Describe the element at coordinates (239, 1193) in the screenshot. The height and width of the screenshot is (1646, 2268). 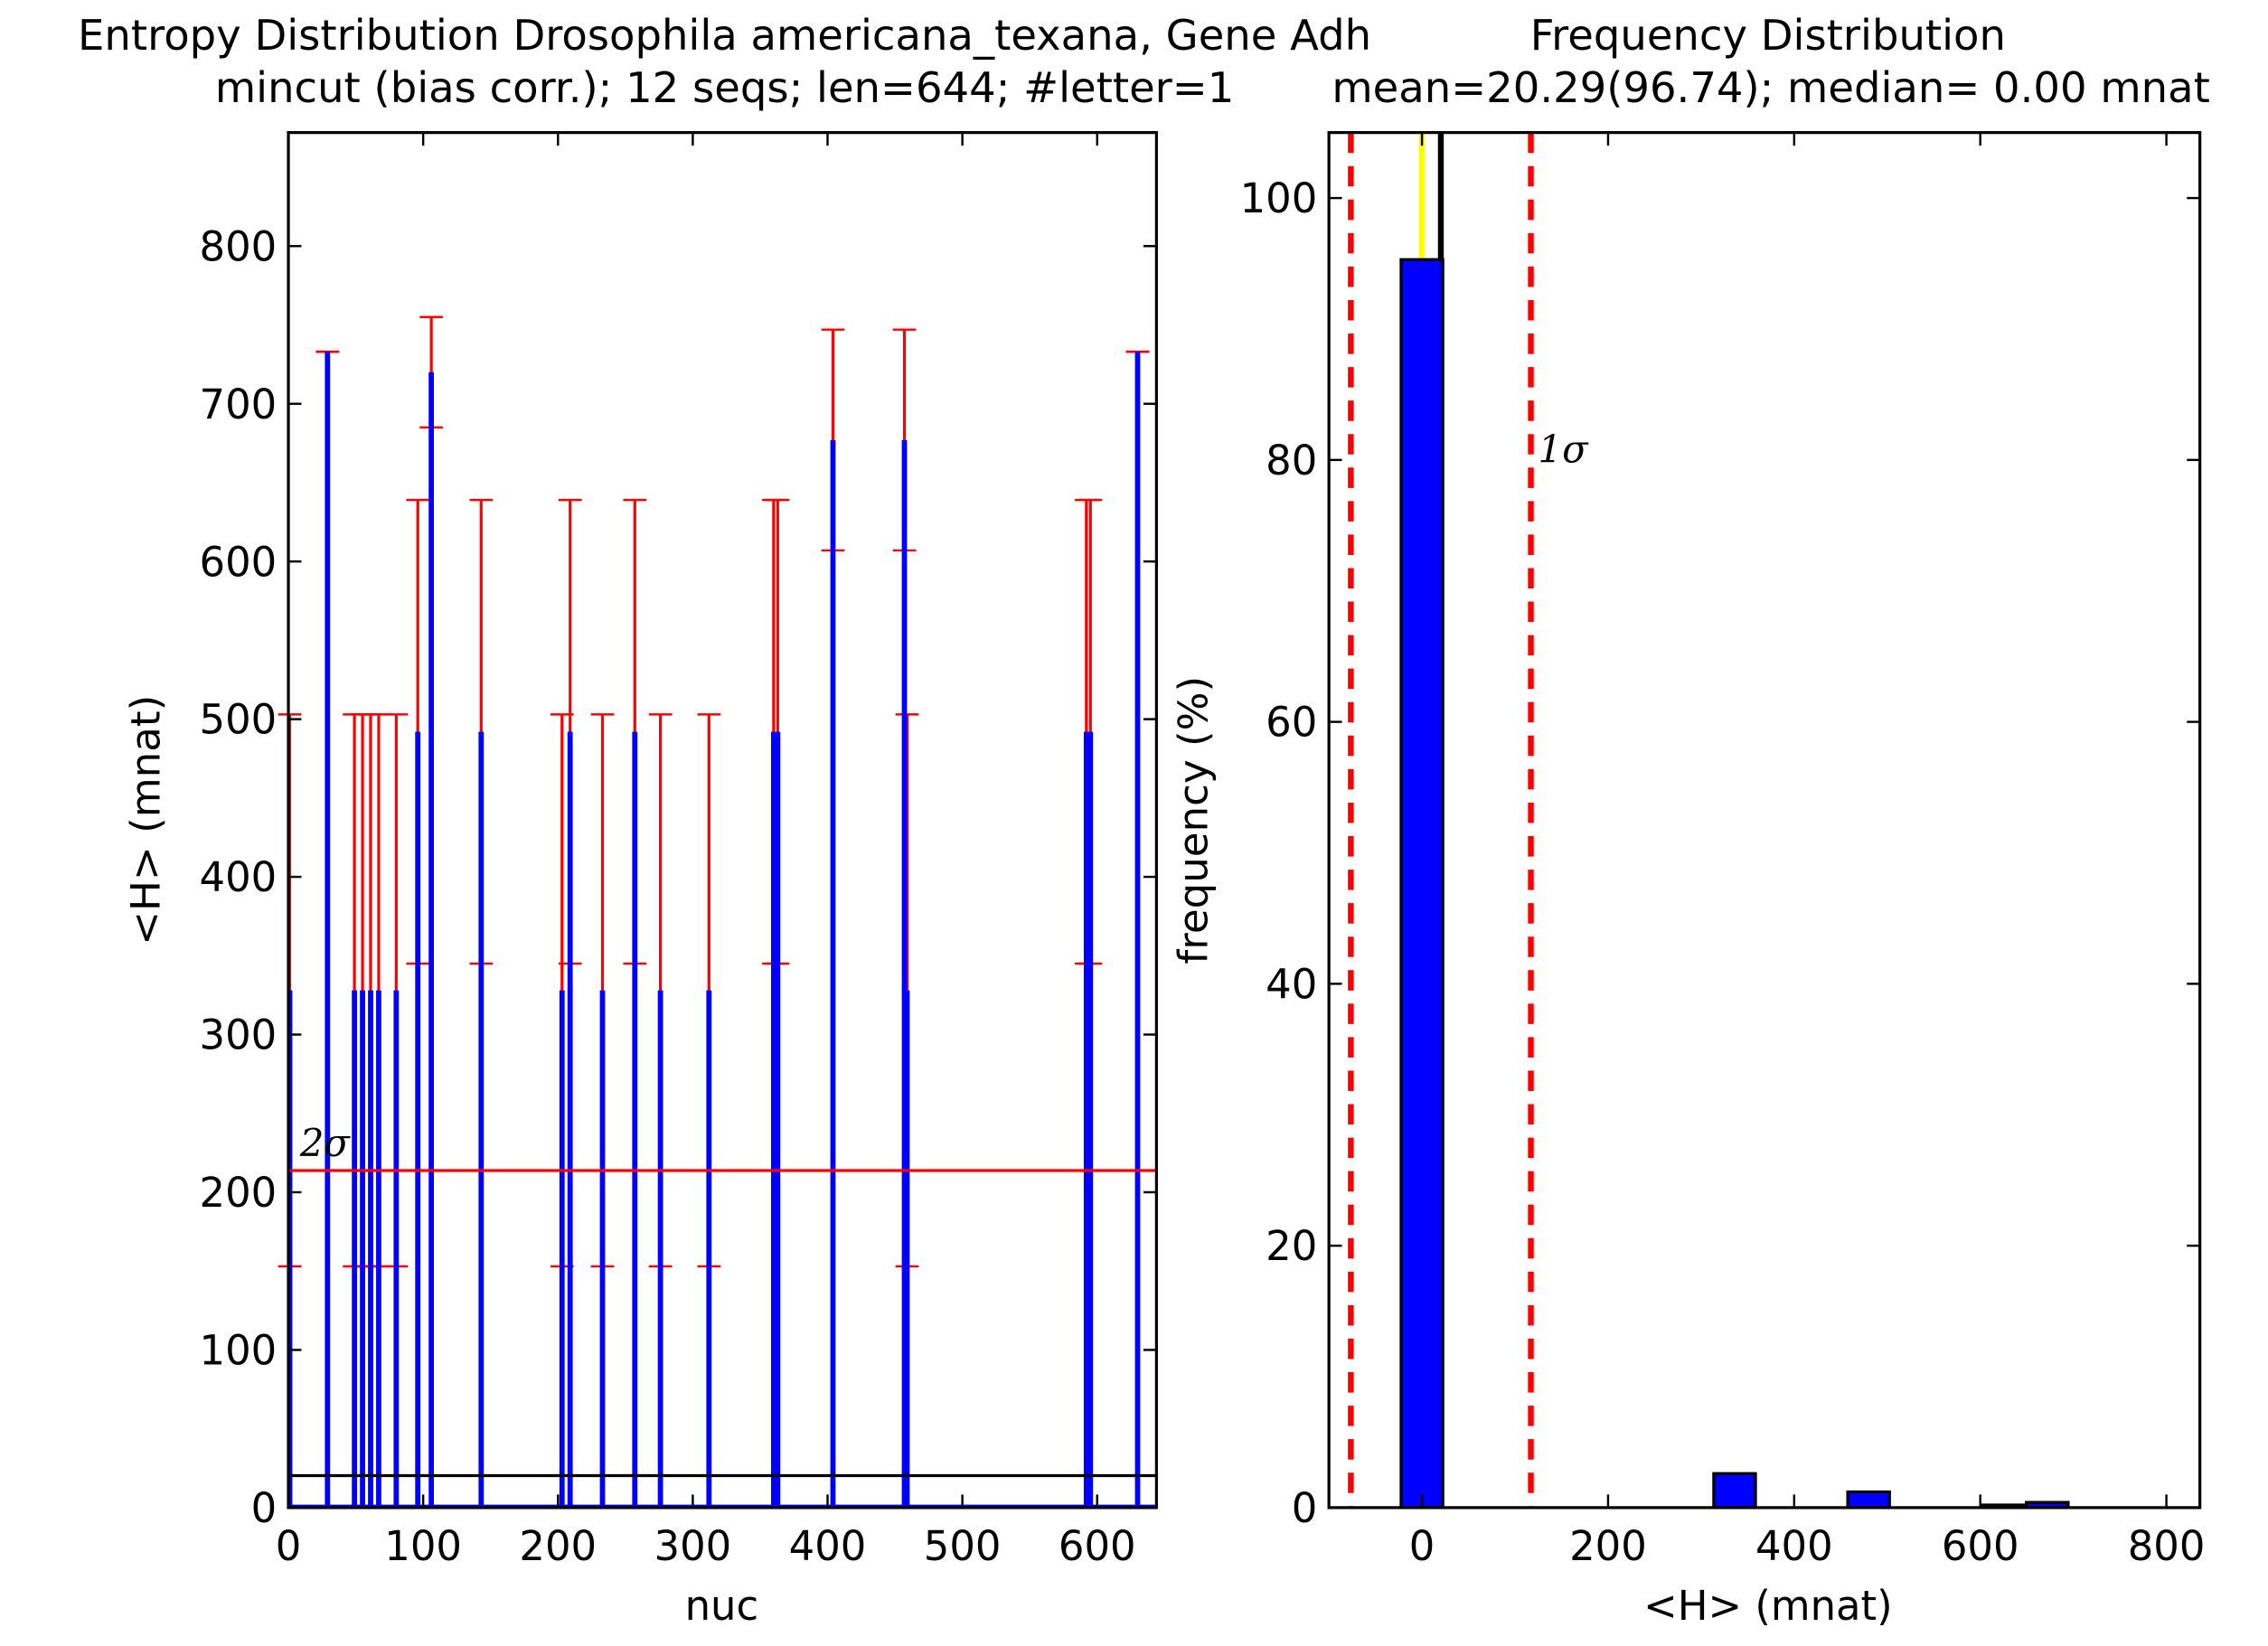
I see `y-tick-label: 200` at that location.